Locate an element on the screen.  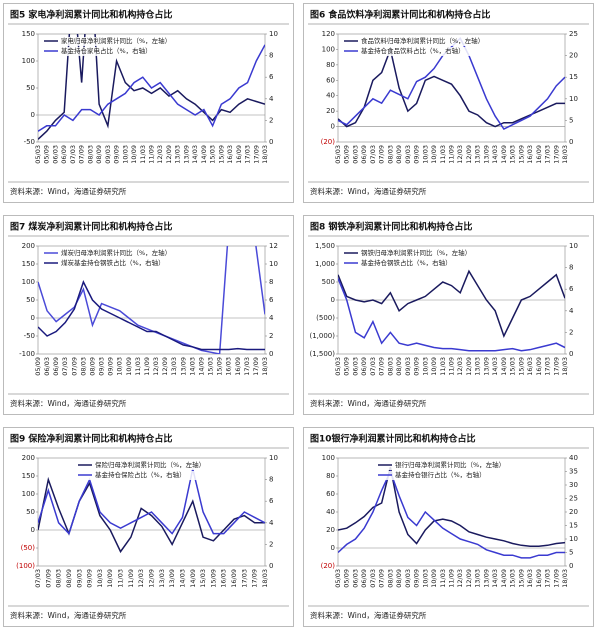
legend-label: 食品饮料归母净利润累计同比（%，左轴） is located at coordinates (422, 40).